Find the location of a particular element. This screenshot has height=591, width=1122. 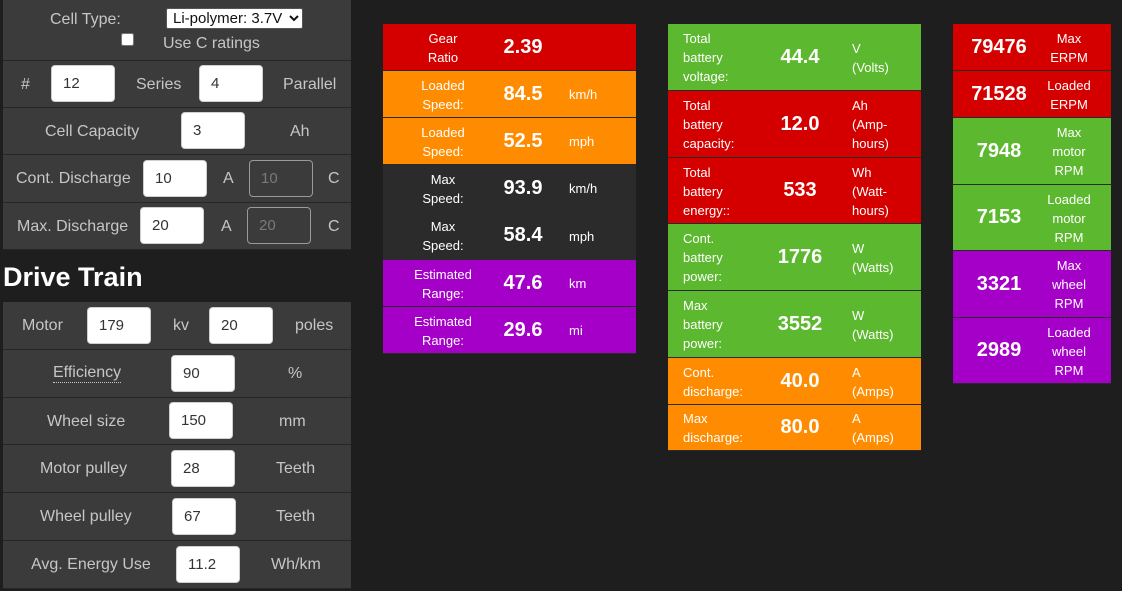

cont-discharge-label: Cont. Discharge is located at coordinates (73, 178).